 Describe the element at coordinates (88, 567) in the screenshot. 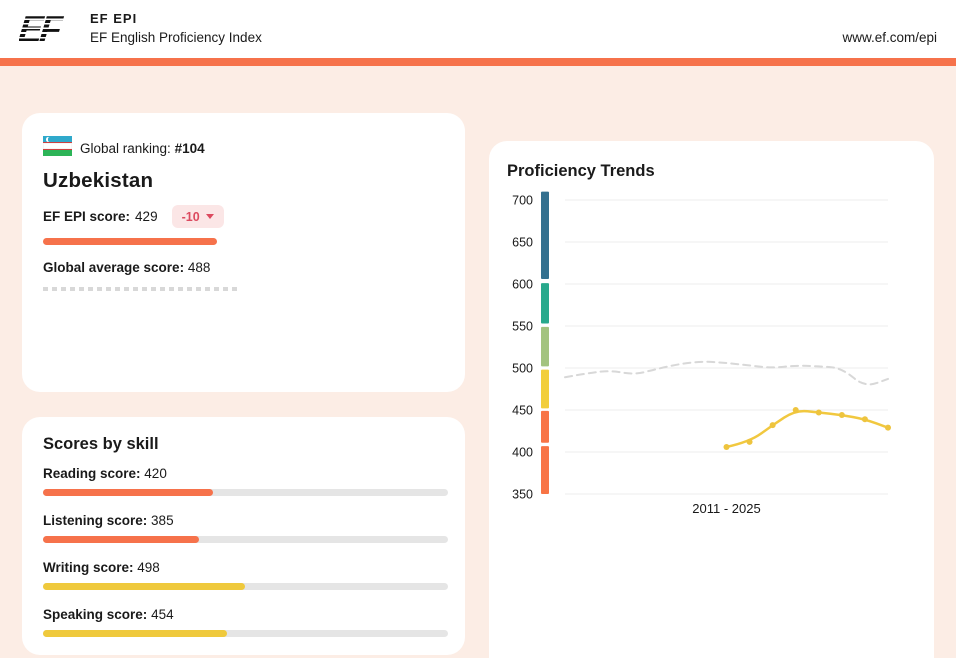

I see `skill-label: Writing score:` at that location.